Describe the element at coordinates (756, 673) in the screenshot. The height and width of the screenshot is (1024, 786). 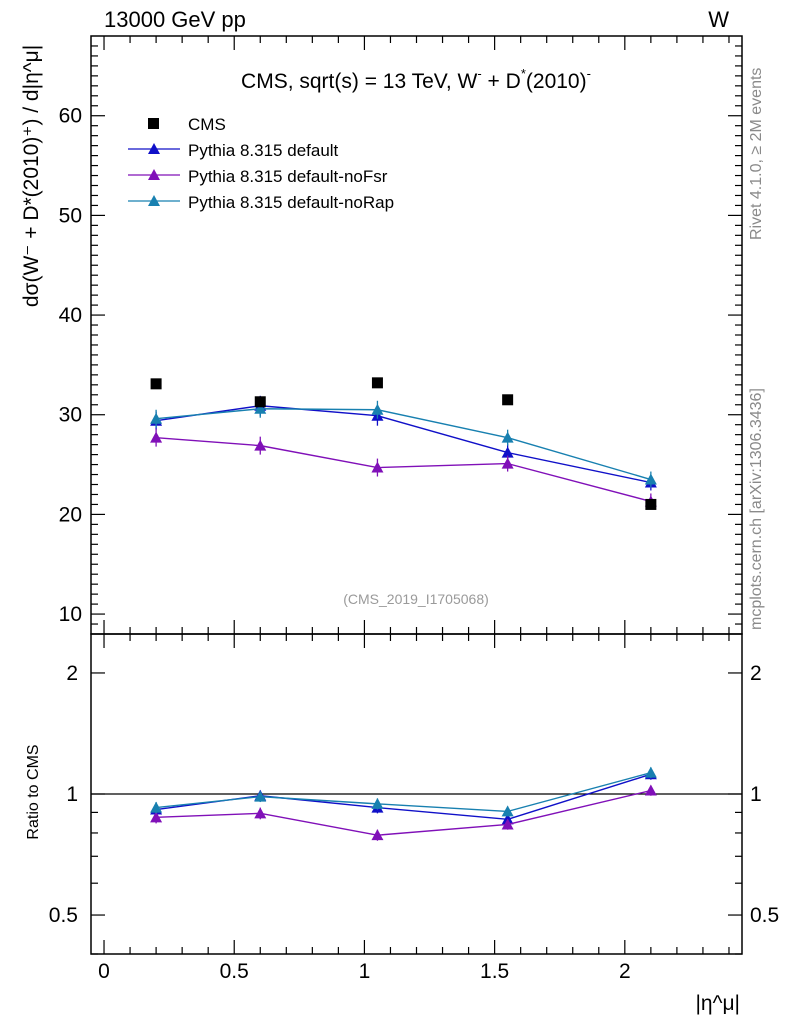
I see `ratio-y-tick-label-right: 2` at that location.